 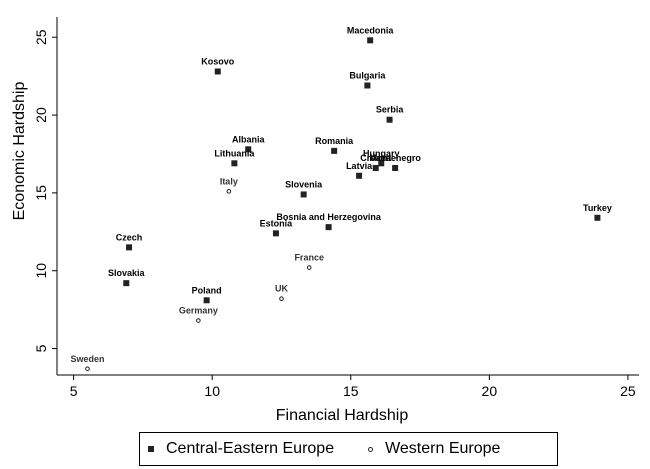 What do you see at coordinates (250, 448) in the screenshot?
I see `legend-label: Central-Eastern Europe` at bounding box center [250, 448].